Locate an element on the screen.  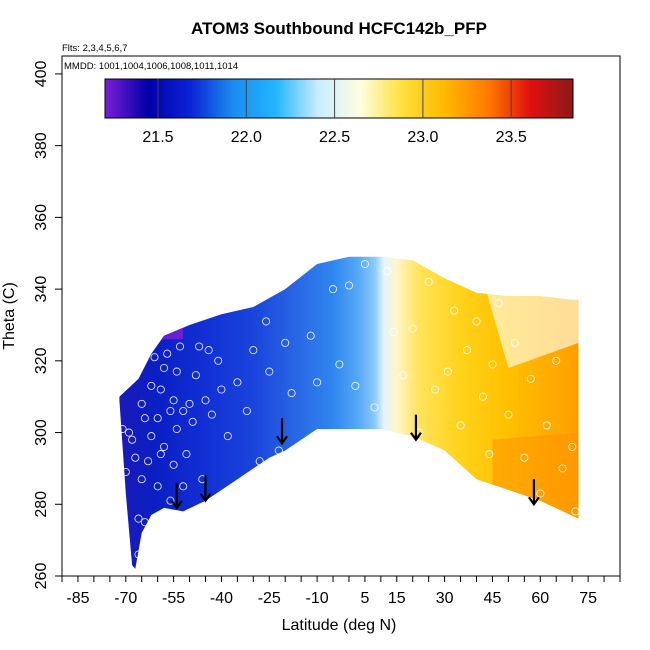
x-tick-label: -25 is located at coordinates (269, 598).